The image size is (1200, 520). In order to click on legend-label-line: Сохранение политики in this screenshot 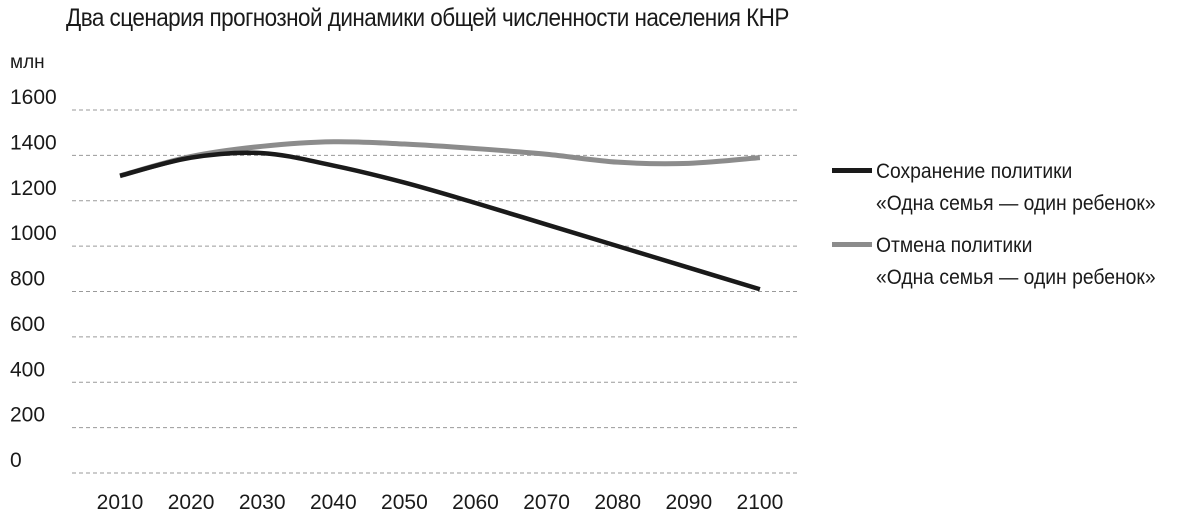, I will do `click(974, 171)`.